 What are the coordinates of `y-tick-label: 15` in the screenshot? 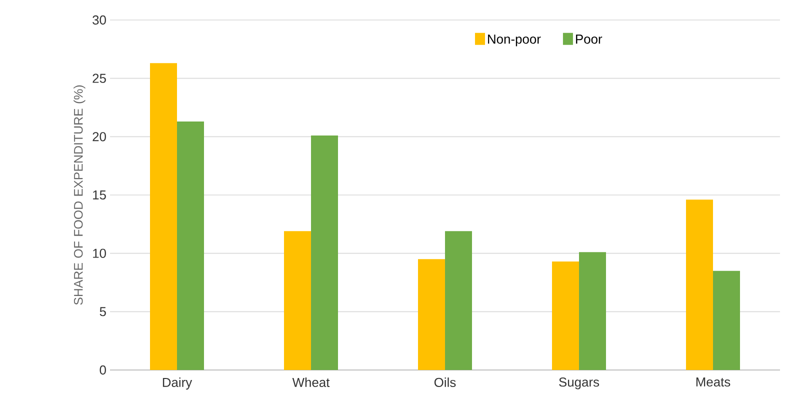 It's located at (99, 195).